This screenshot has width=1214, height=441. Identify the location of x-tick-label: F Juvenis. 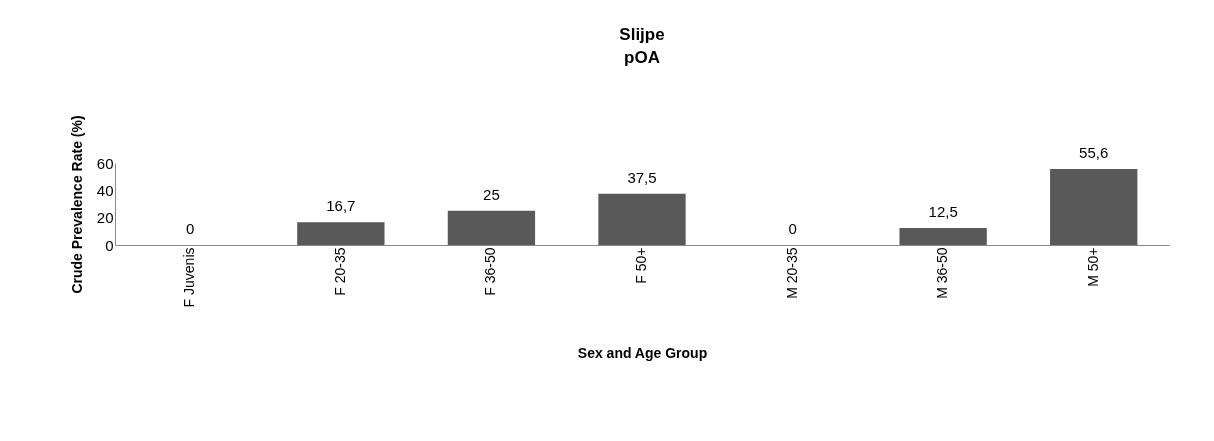
(189, 277).